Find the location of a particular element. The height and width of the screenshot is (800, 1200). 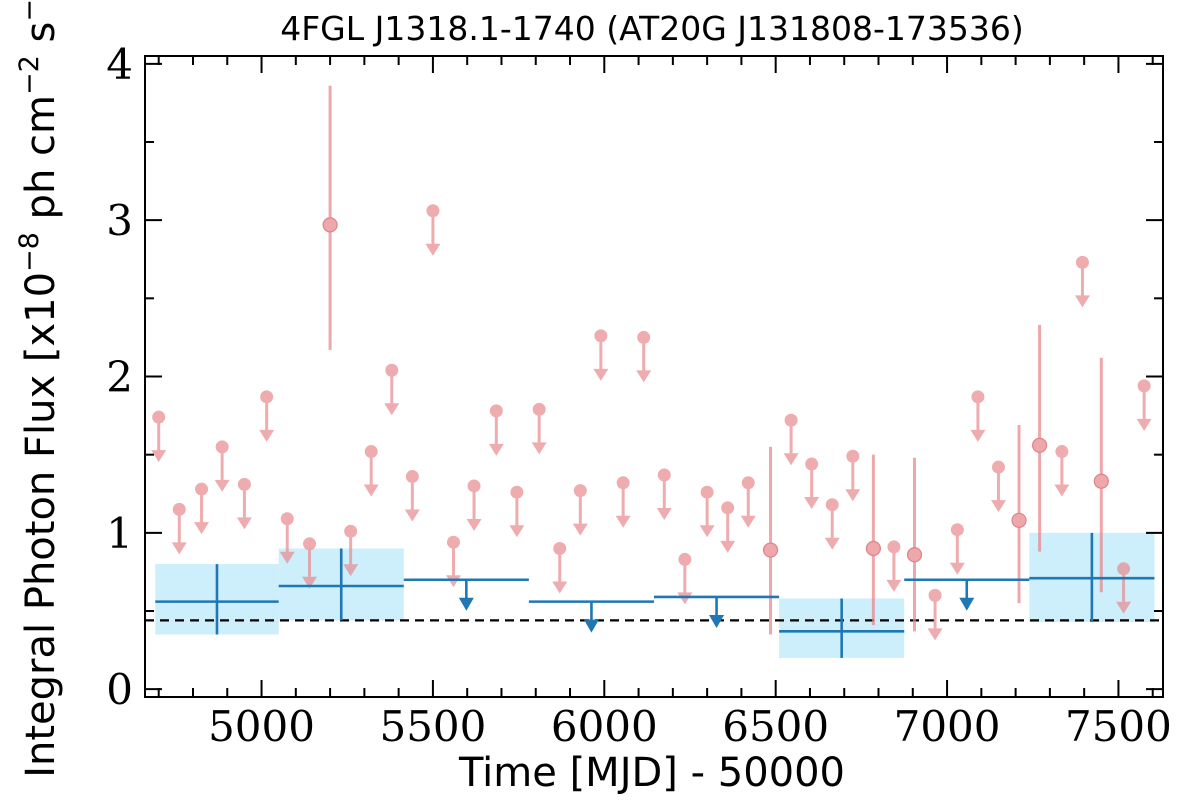

x-tick-label: 7500 is located at coordinates (1118, 726).